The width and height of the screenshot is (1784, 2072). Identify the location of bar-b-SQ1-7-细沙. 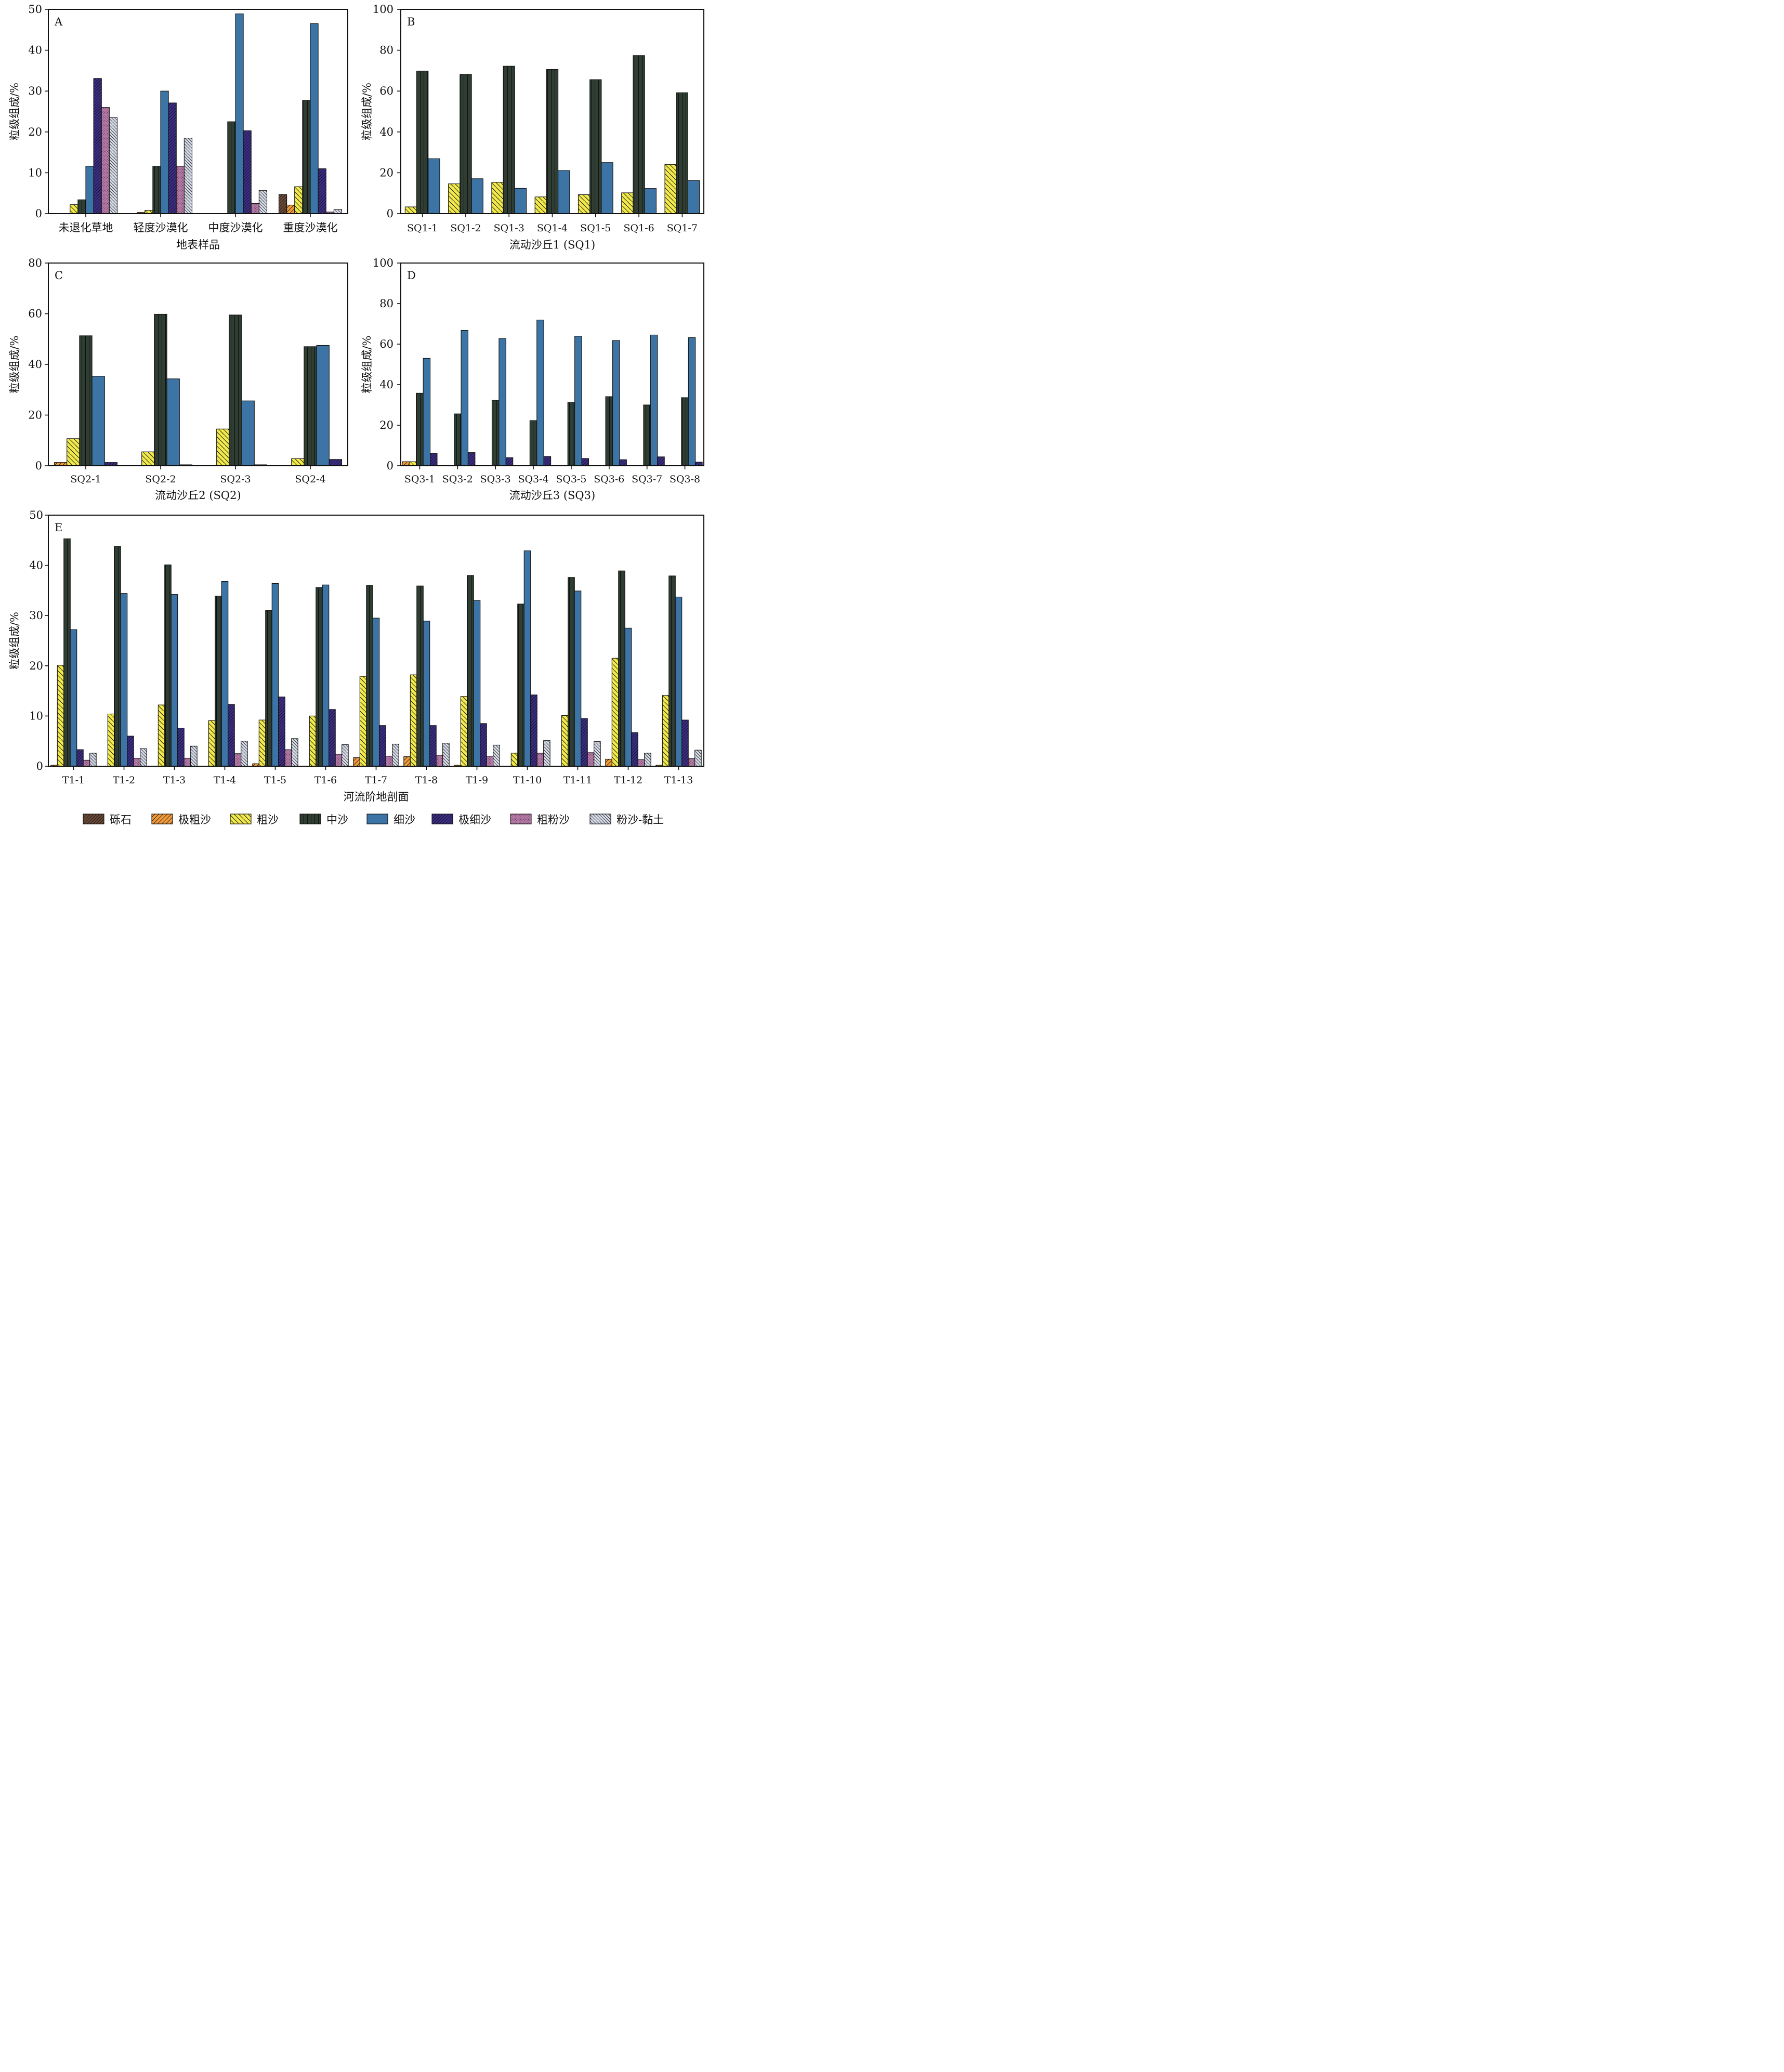
(693, 197).